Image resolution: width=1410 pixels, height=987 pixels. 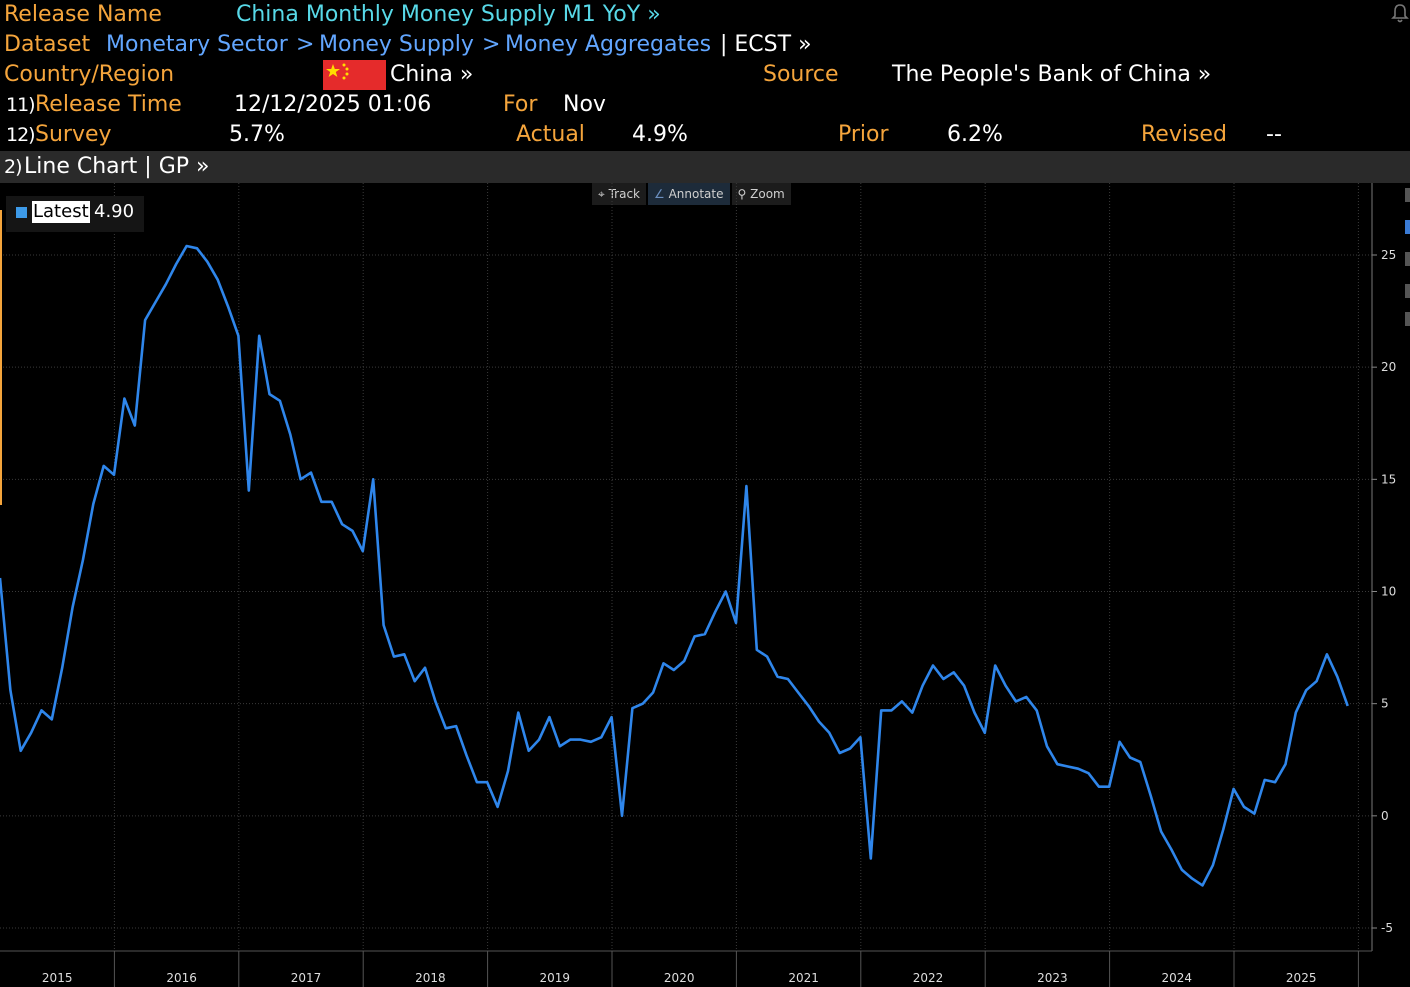 What do you see at coordinates (13, 167) in the screenshot?
I see `chart-bar-number: 2)` at bounding box center [13, 167].